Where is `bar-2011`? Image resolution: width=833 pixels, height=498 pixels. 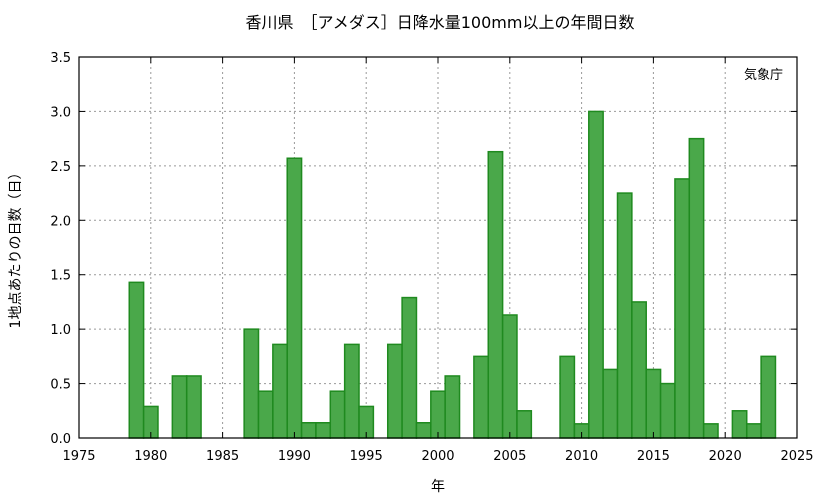 bar-2011 is located at coordinates (596, 274).